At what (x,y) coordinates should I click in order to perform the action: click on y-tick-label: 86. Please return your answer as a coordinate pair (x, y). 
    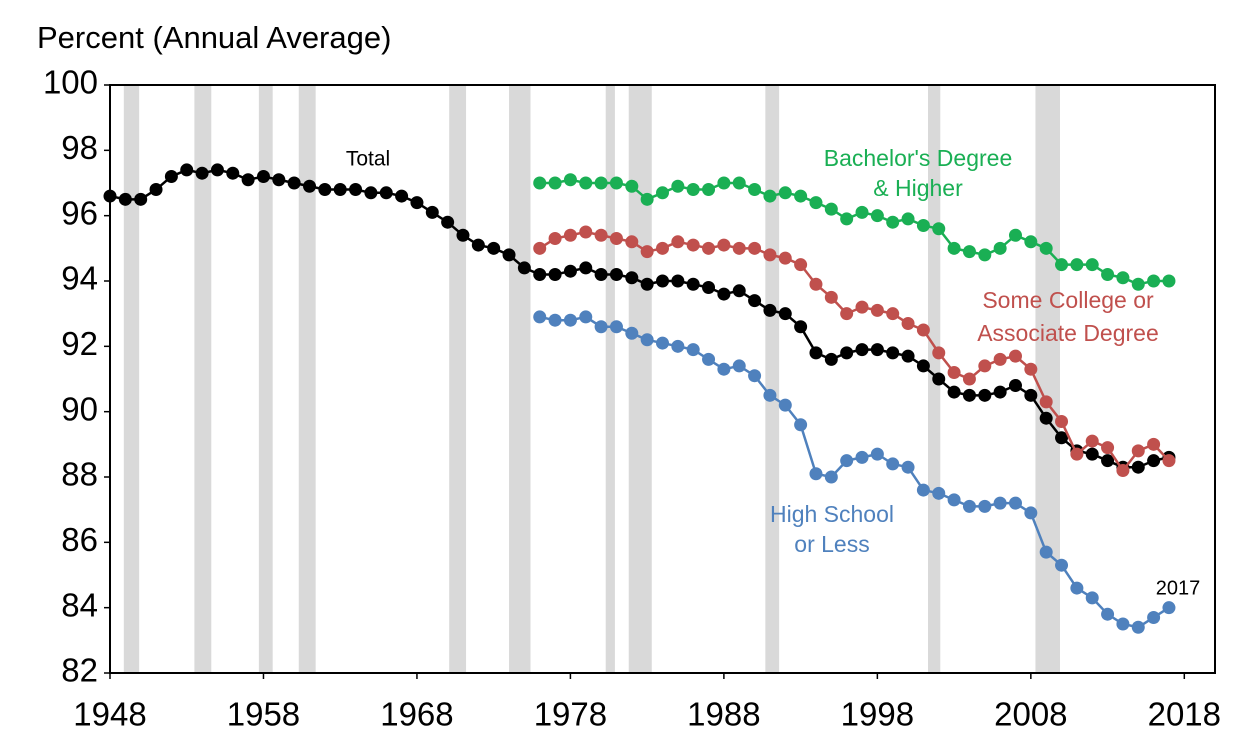
    Looking at the image, I should click on (79, 539).